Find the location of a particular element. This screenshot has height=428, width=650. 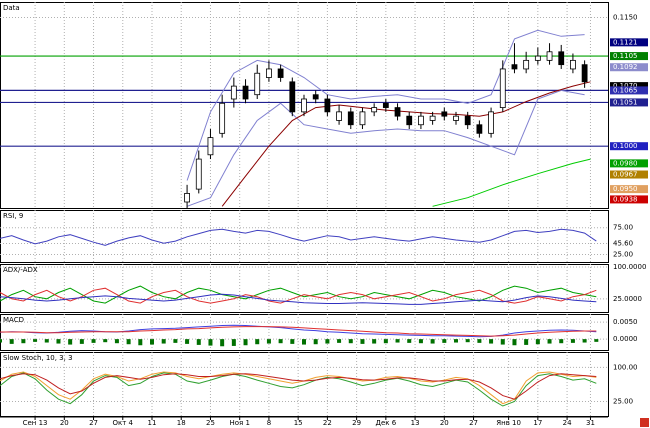

y-tick-label: 75.00 is located at coordinates (623, 228).